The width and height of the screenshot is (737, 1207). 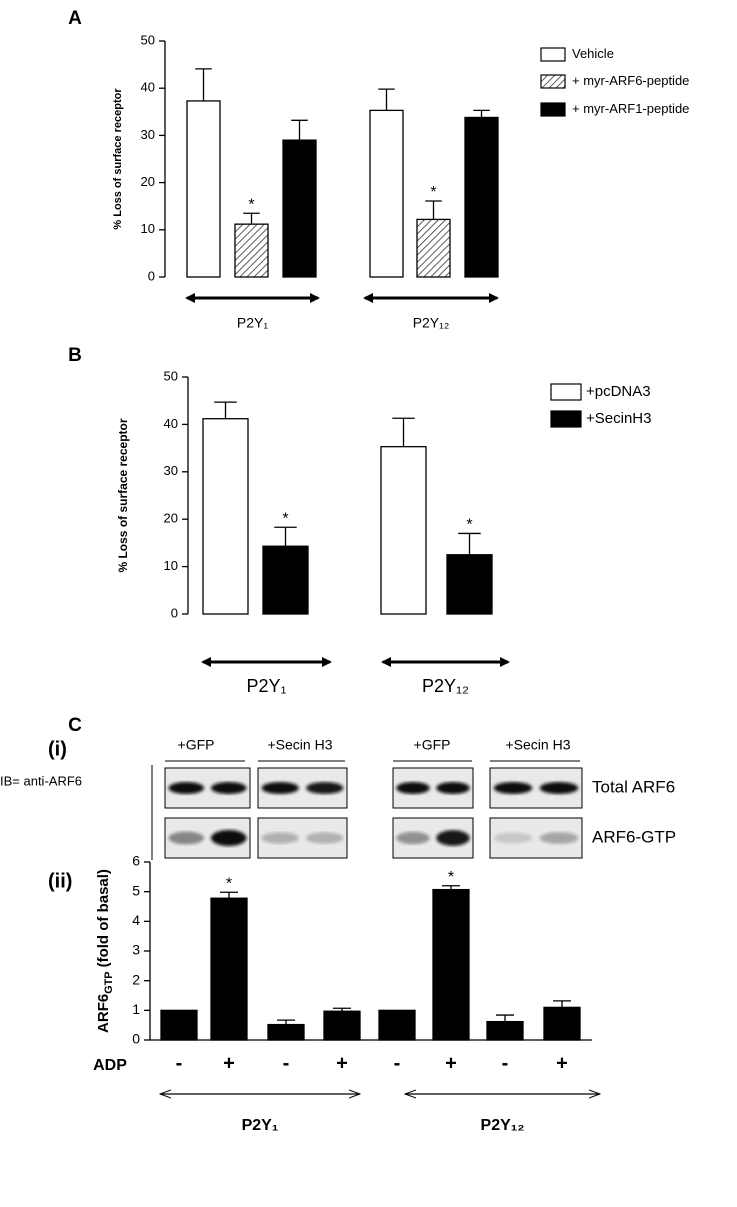 I want to click on y-tick-label: 2, so click(x=136, y=979).